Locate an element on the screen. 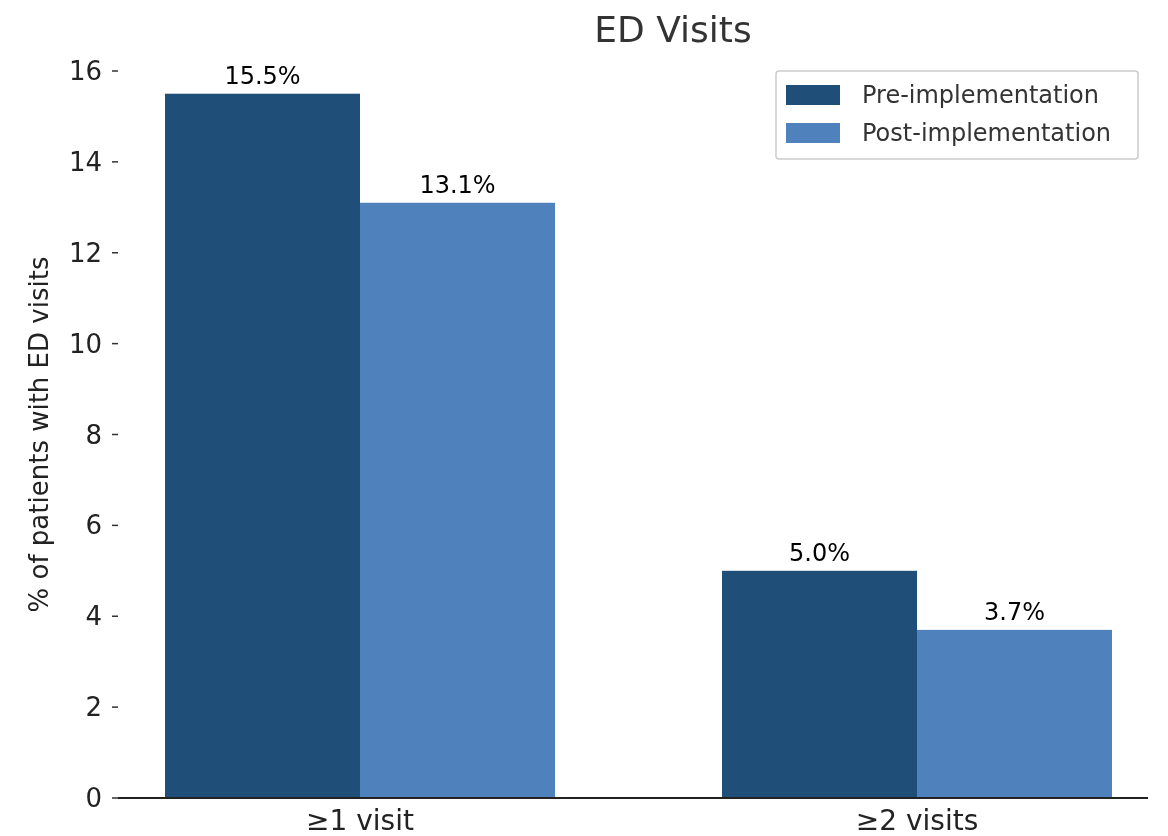 The image size is (1168, 836). x-tick-label: ≥1 visit is located at coordinates (360, 820).